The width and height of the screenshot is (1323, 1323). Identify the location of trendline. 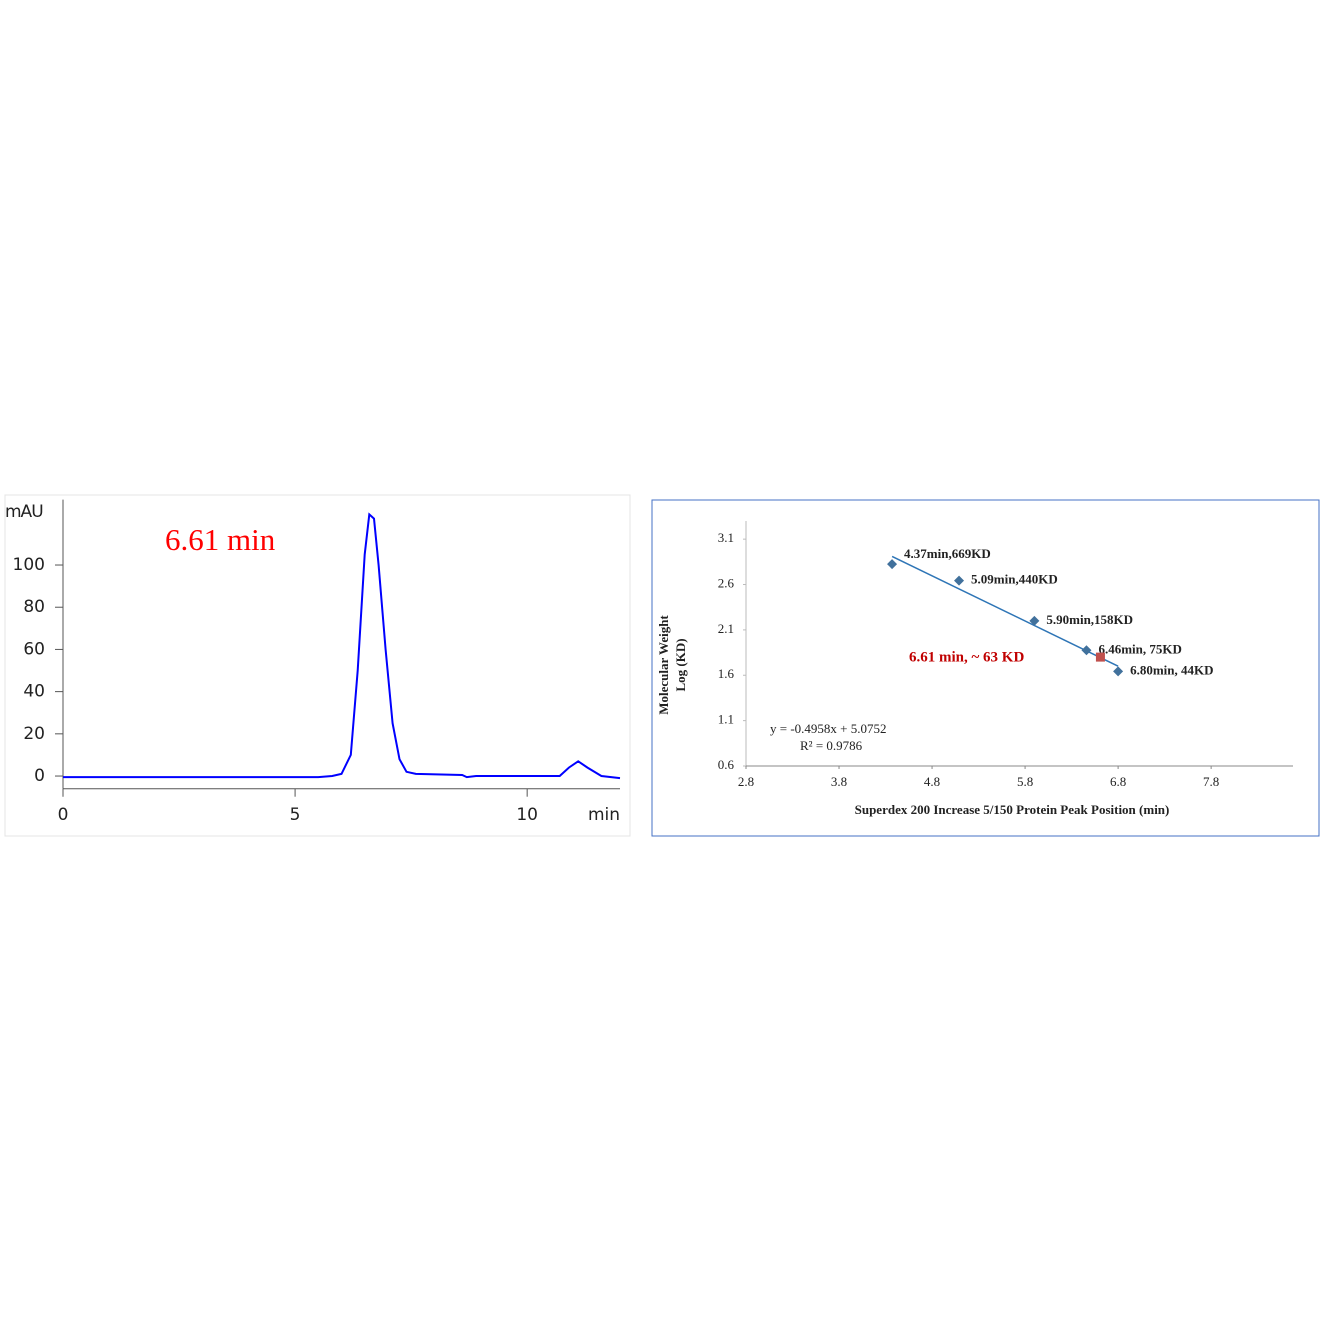
(1005, 611).